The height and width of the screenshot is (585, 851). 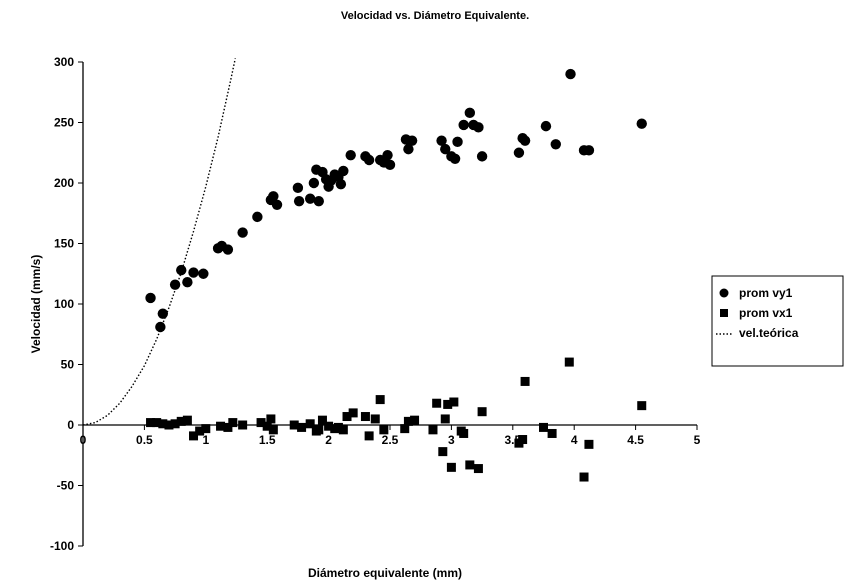 I want to click on x-tick-label: 1, so click(x=205, y=440).